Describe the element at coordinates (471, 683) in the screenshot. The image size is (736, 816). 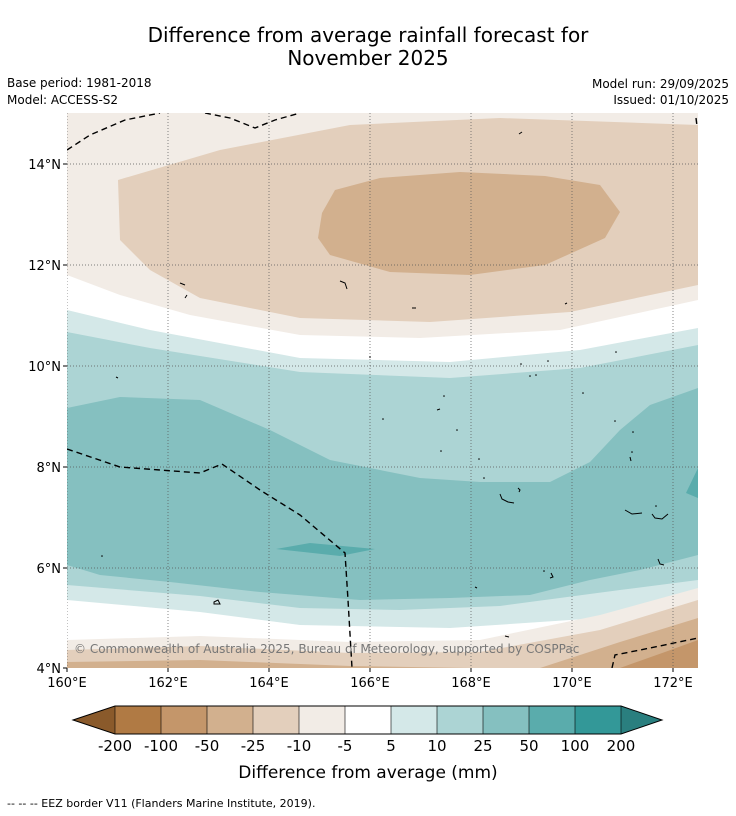
I see `x-tick-label: 168°E` at that location.